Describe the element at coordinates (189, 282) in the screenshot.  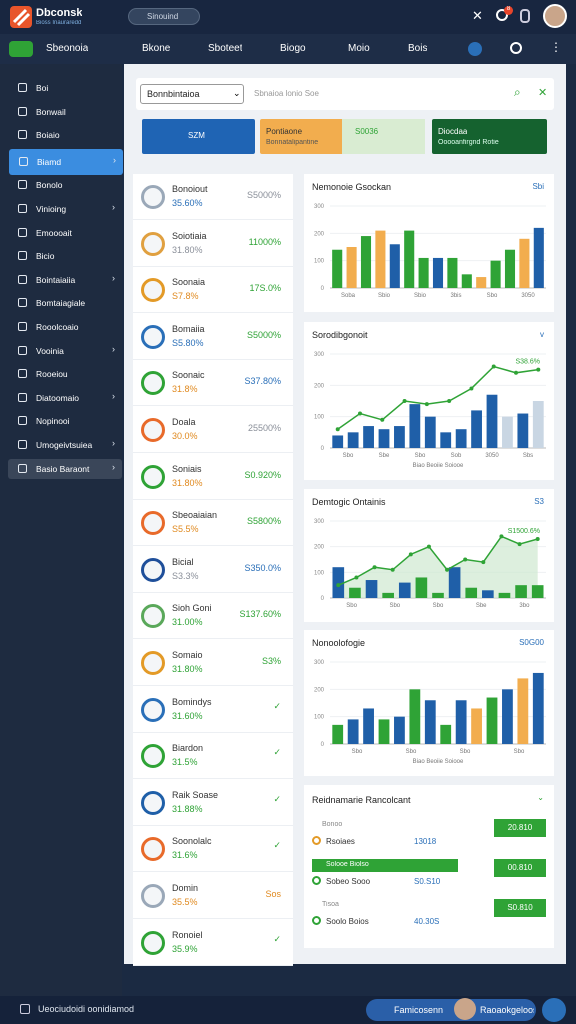
I see `list-name: Soonaia` at that location.